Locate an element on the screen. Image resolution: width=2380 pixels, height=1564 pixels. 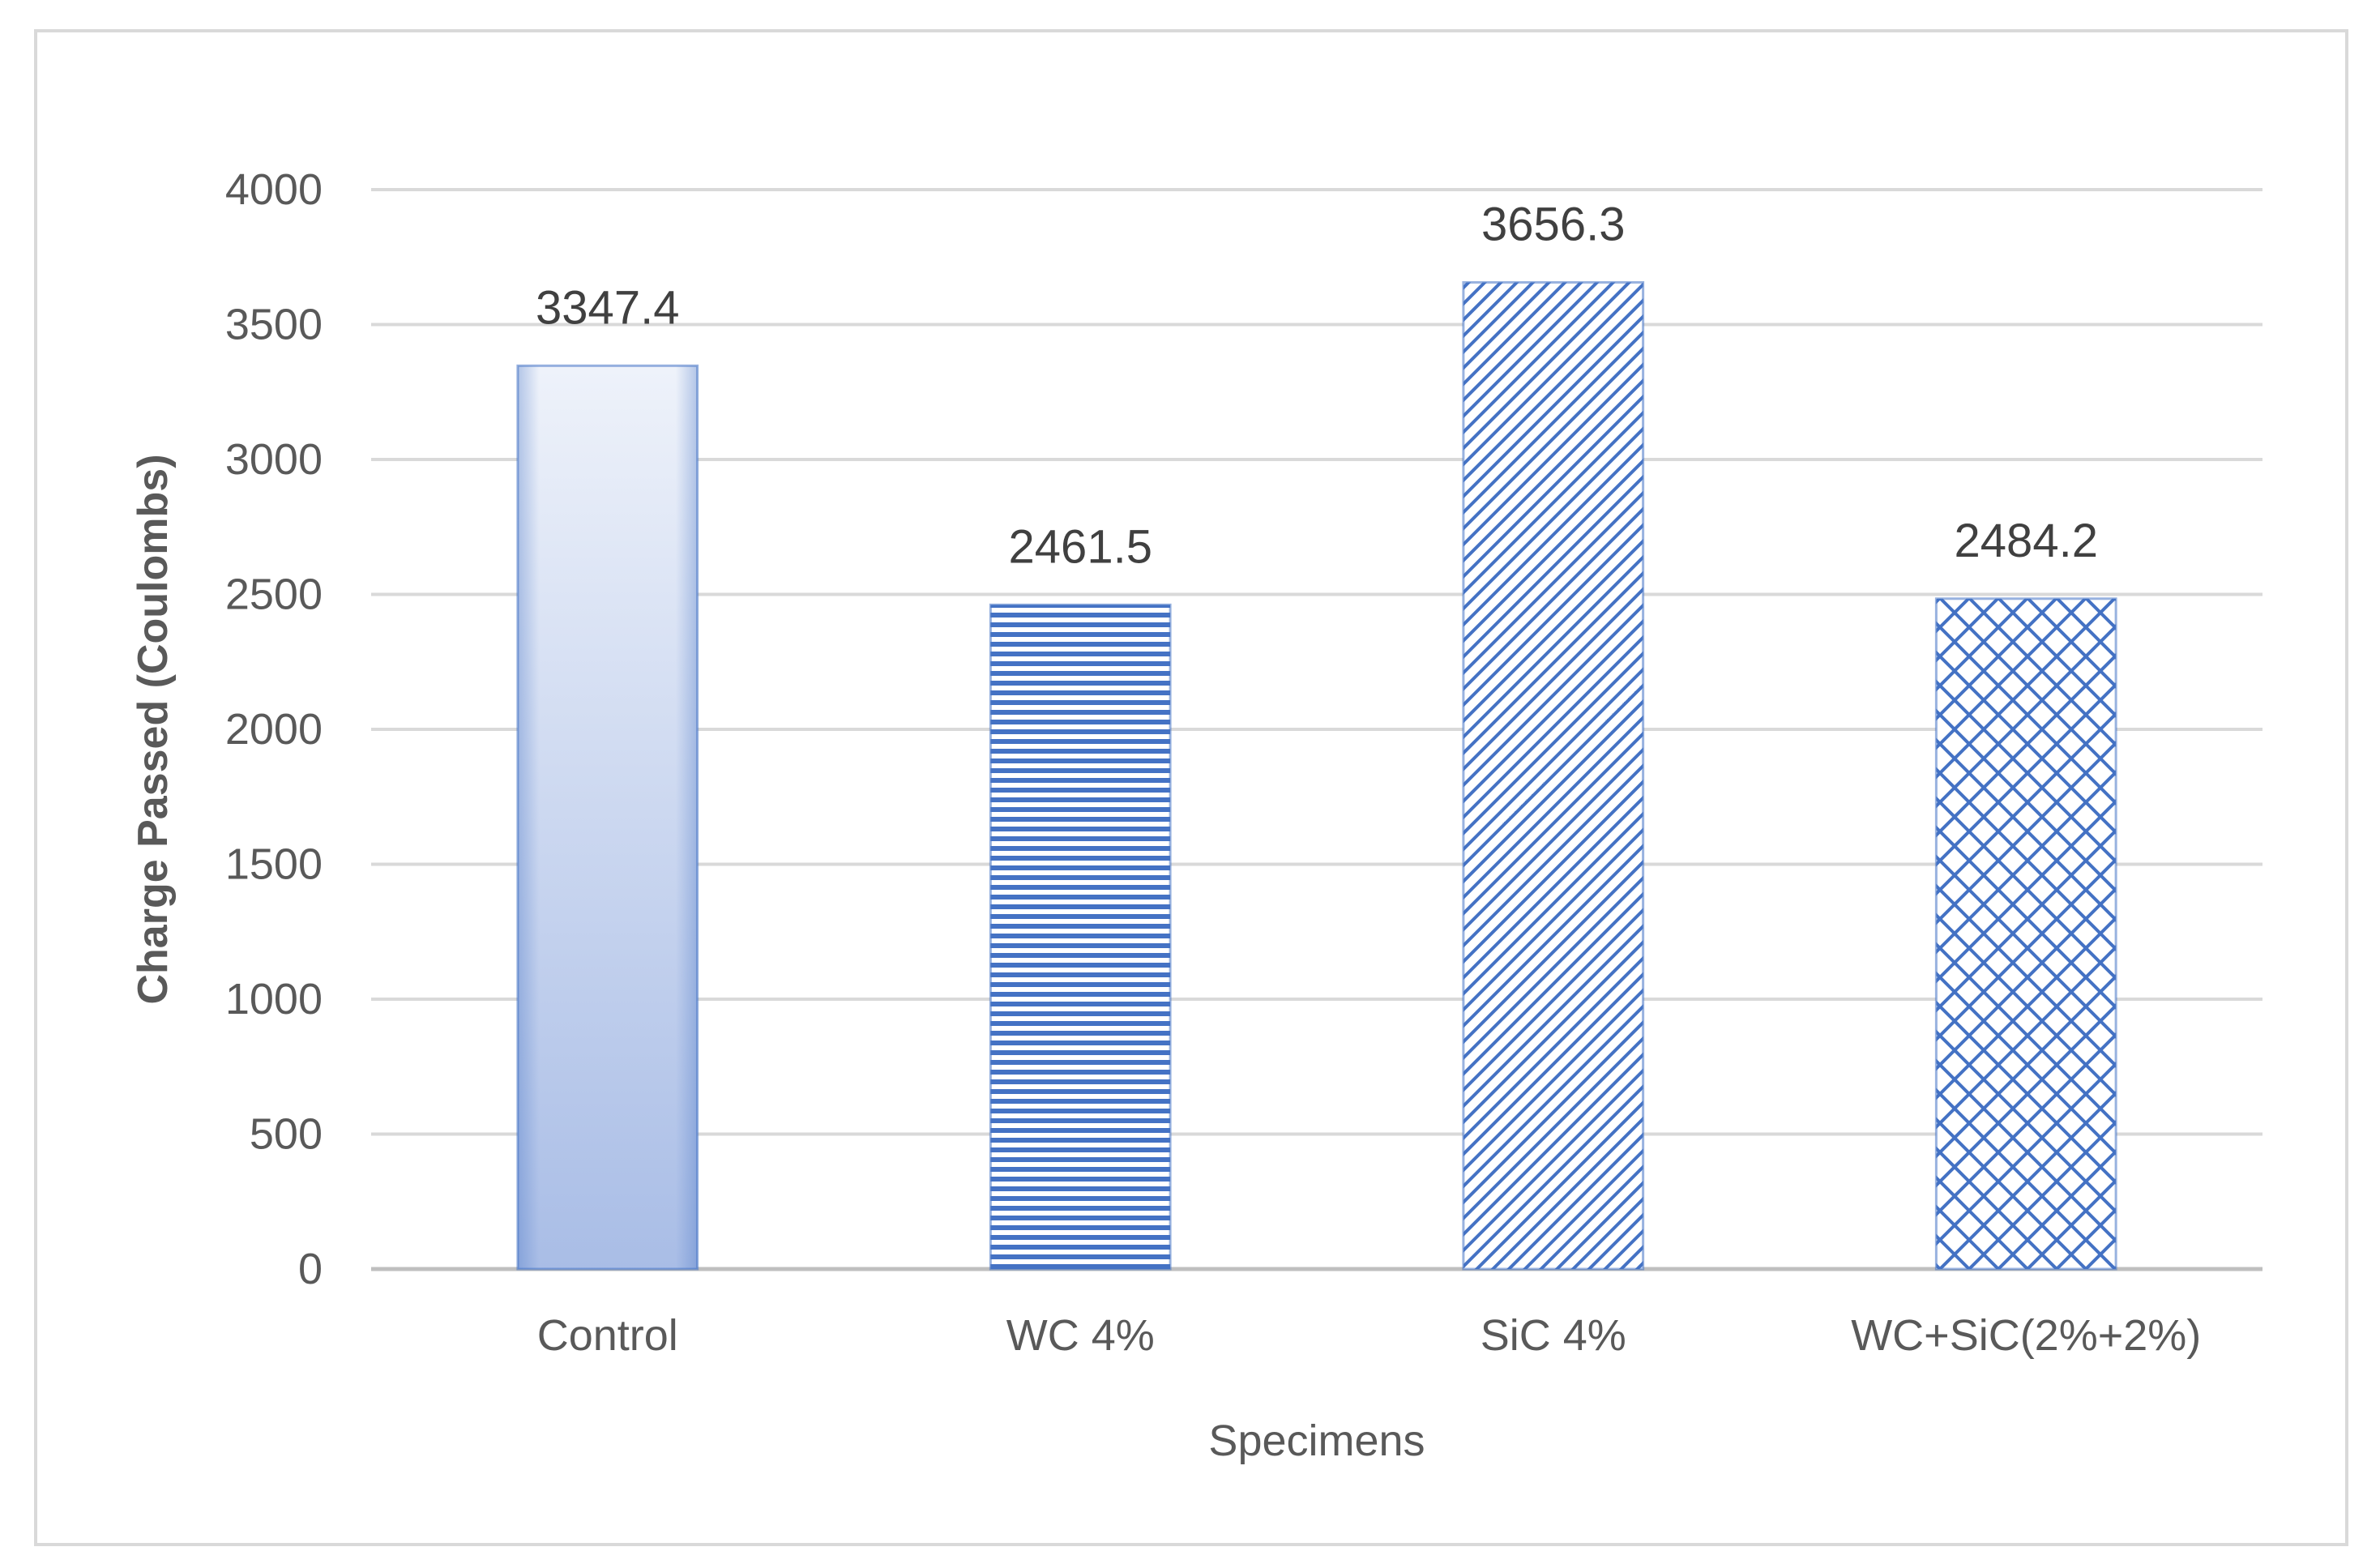
x-tick-label: Control is located at coordinates (607, 1335).